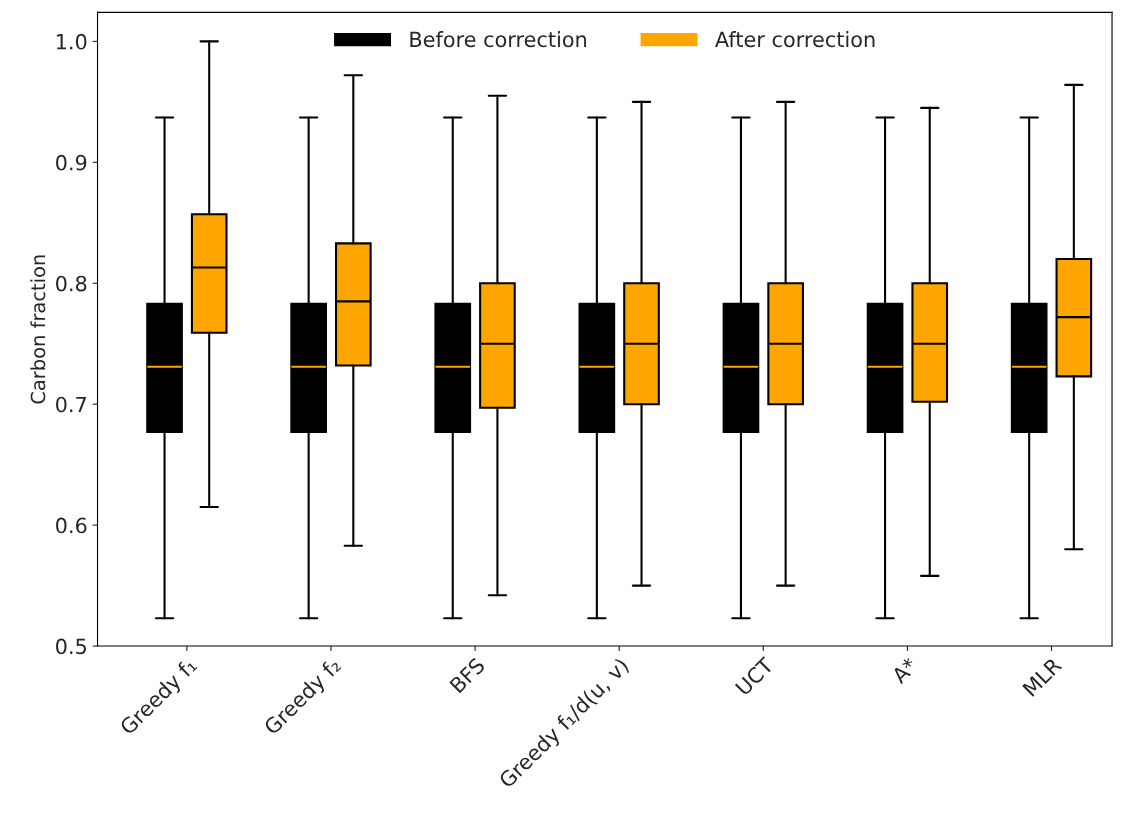  I want to click on y-tick-label: 1.0, so click(71, 41).